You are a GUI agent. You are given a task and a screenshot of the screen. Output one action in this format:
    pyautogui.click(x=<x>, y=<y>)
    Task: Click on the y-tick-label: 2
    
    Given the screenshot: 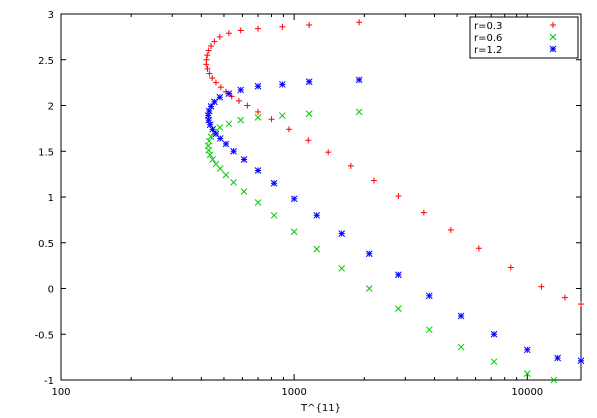 What is the action you would take?
    pyautogui.click(x=51, y=107)
    